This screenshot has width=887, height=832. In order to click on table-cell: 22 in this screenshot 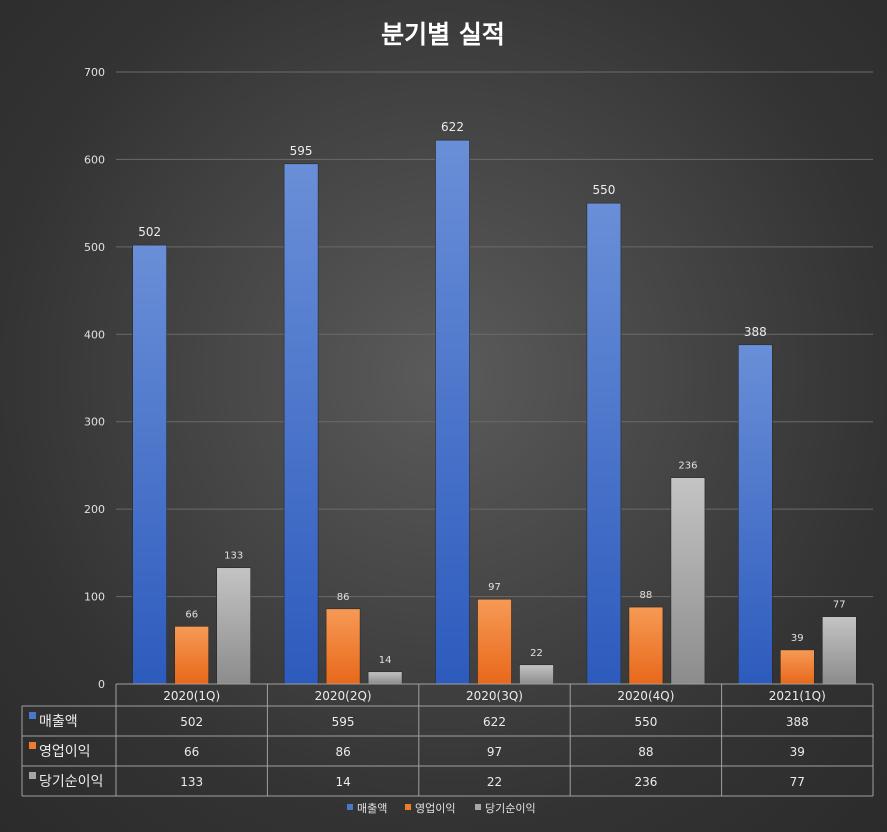, I will do `click(494, 782)`.